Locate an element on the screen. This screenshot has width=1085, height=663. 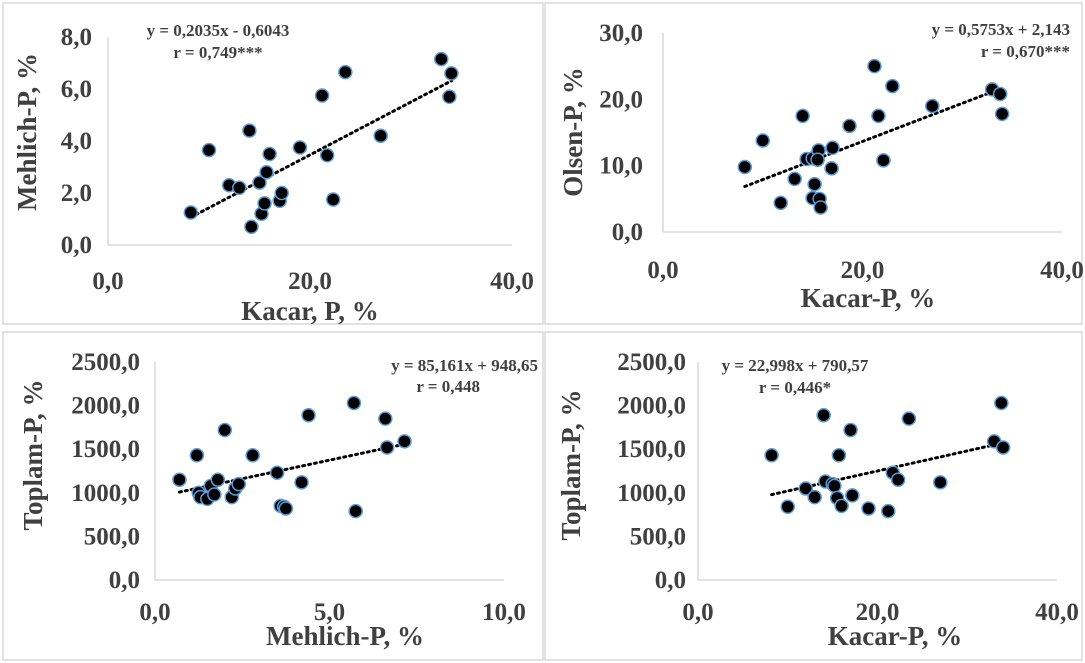
x-axis-title: Kacar-P, % is located at coordinates (895, 636).